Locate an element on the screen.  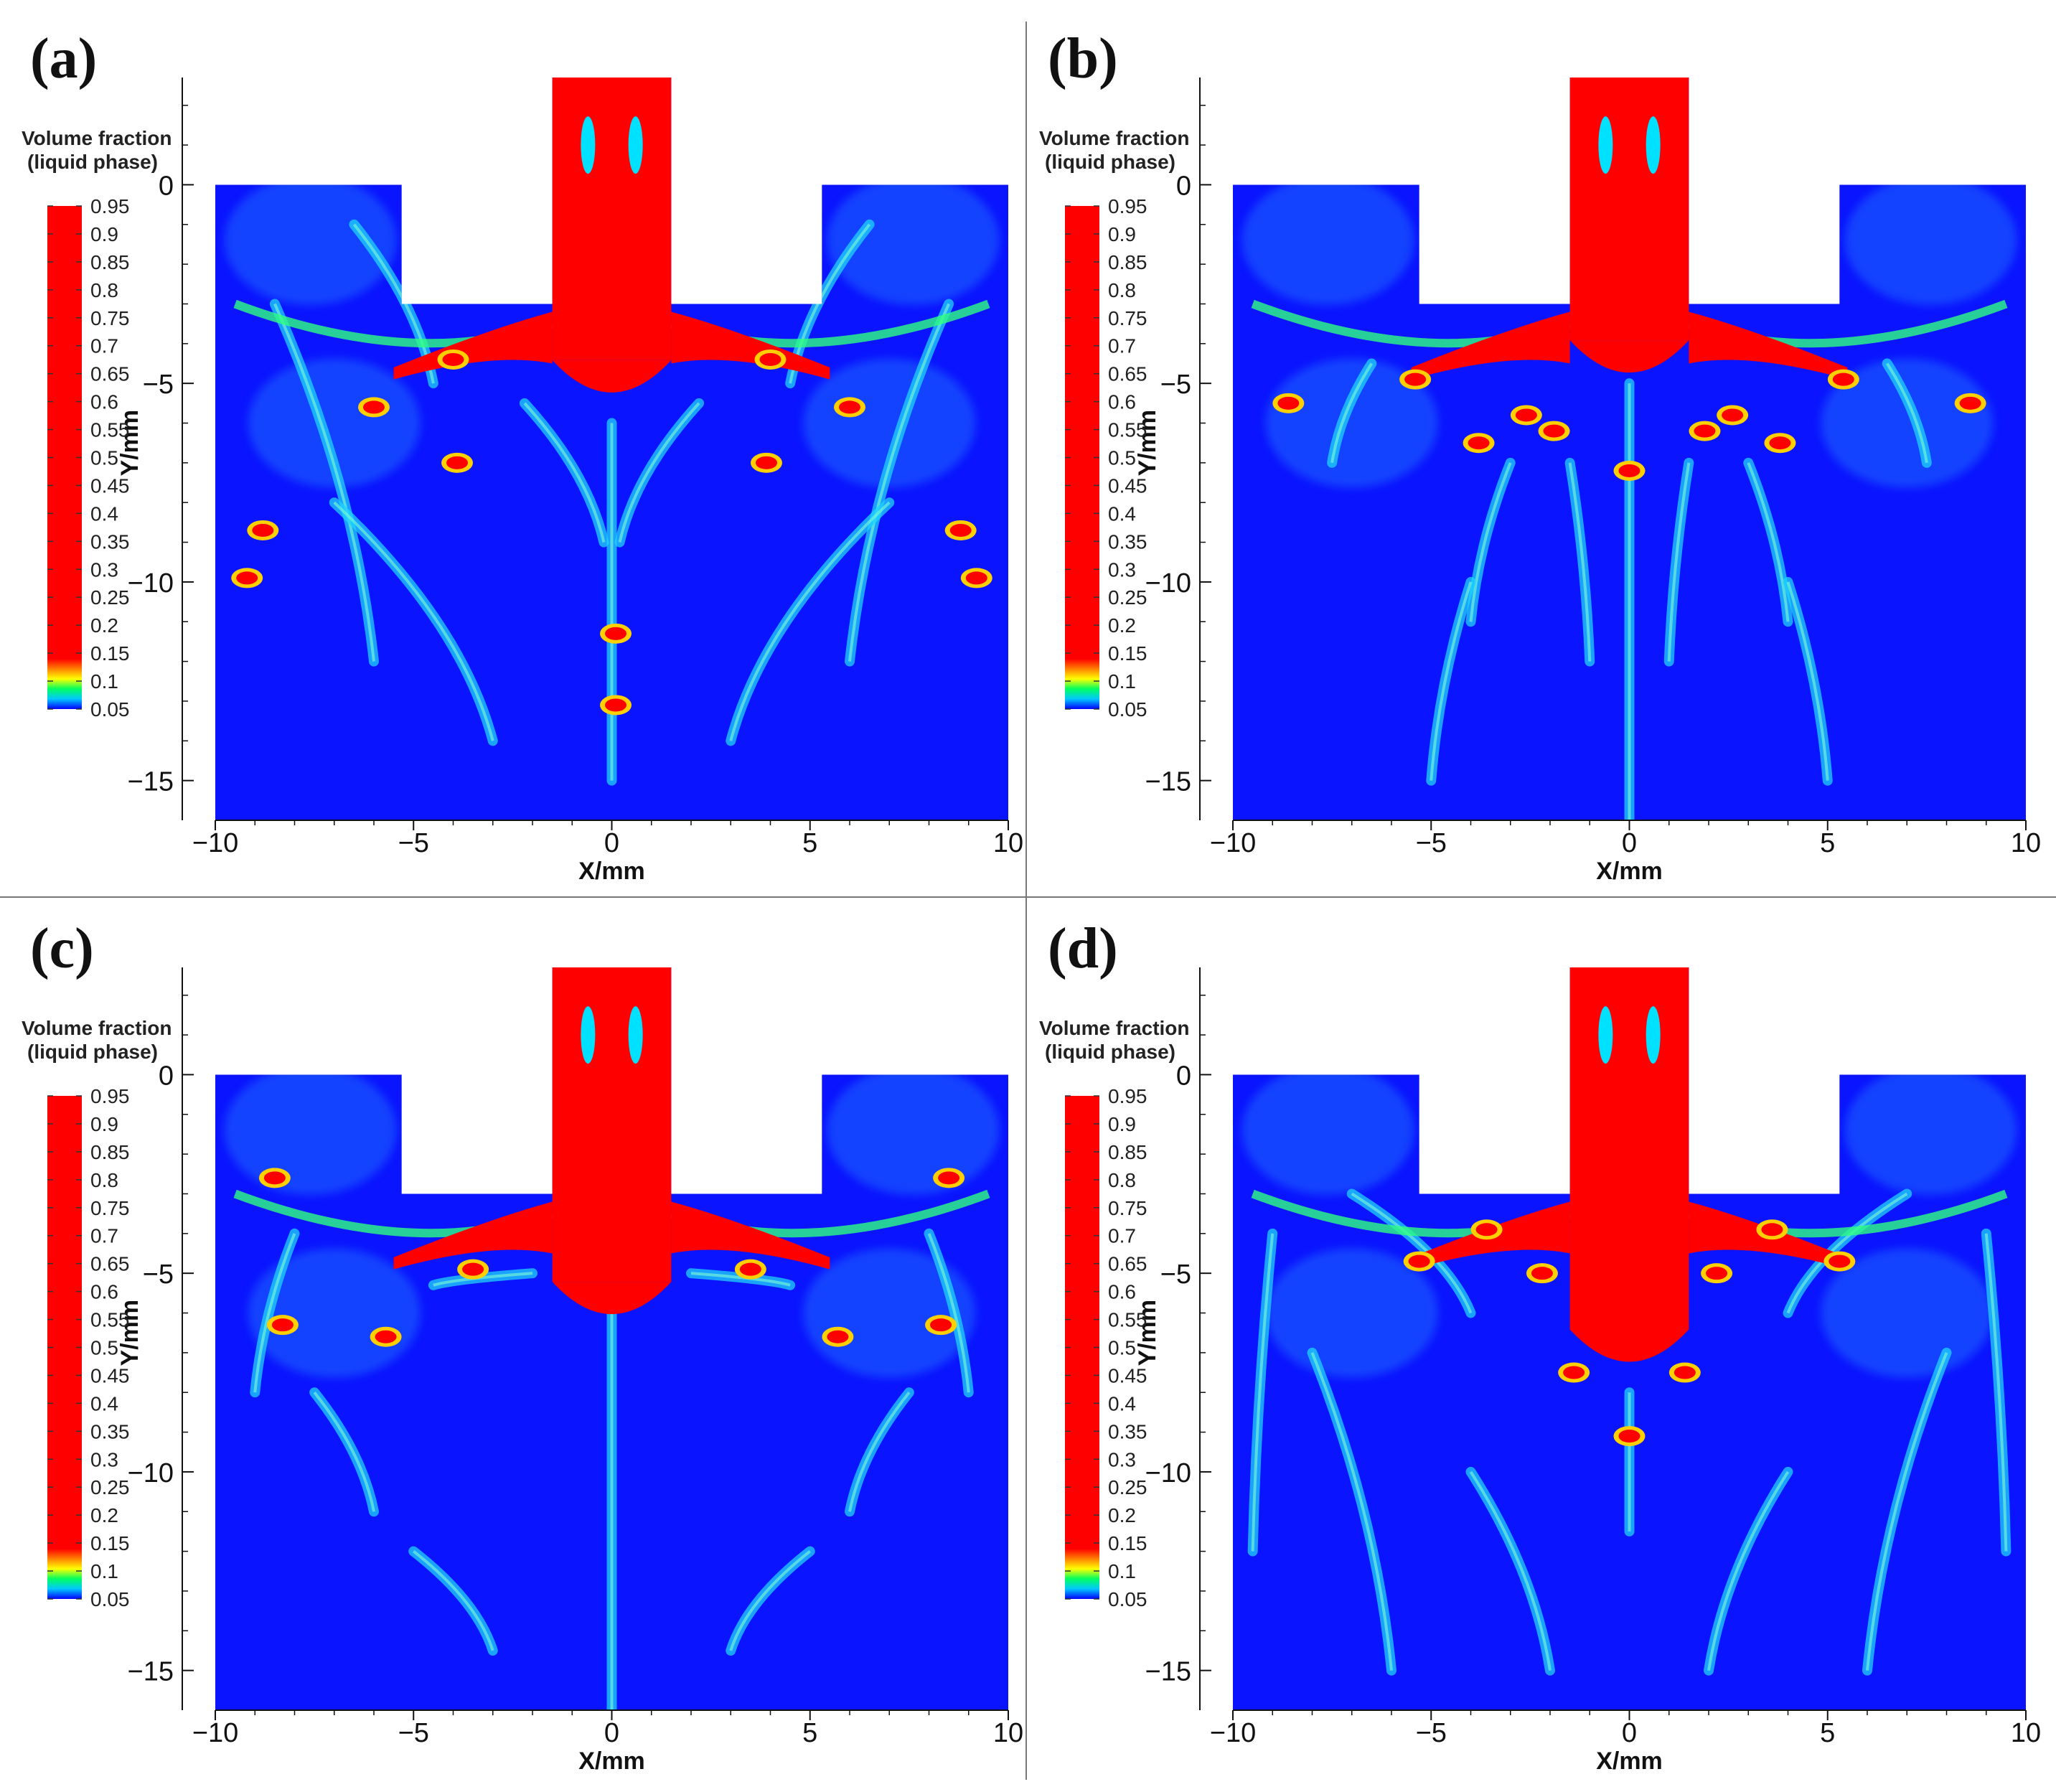
panel-label: (c) is located at coordinates (62, 948).